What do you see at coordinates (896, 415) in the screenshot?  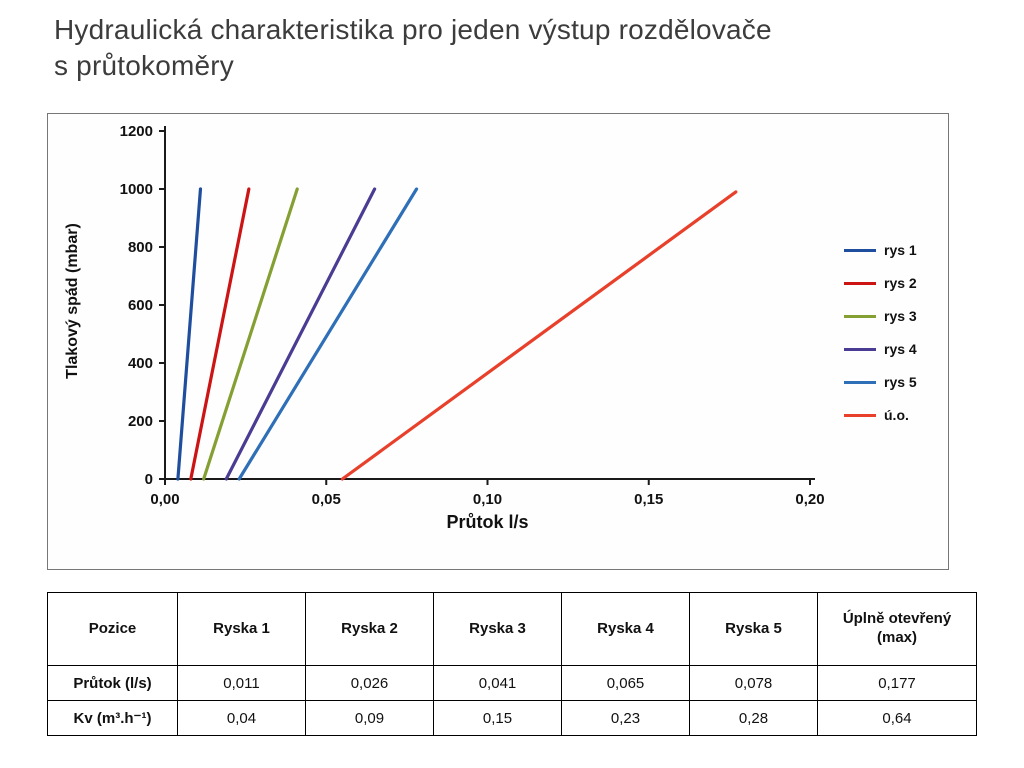 I see `legend-label: ú.o.` at bounding box center [896, 415].